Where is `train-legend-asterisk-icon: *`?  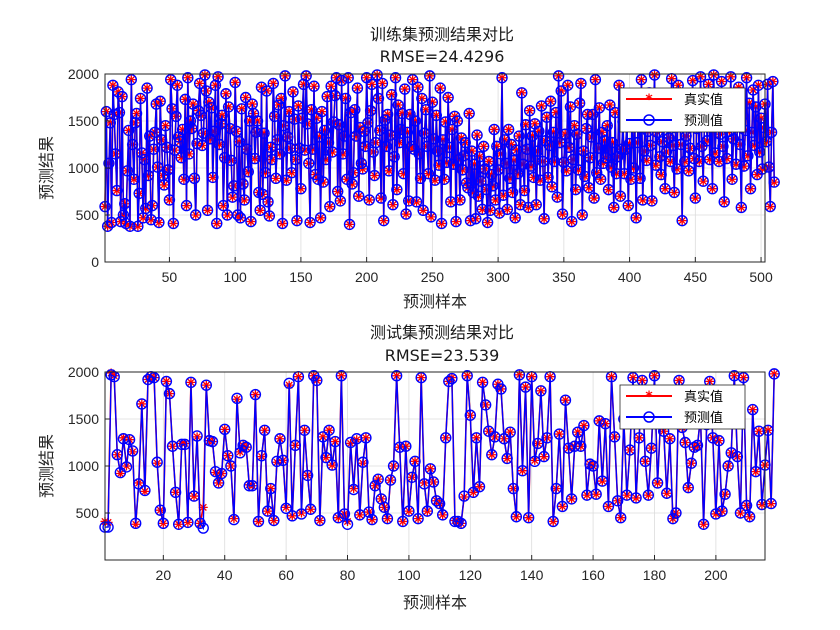 train-legend-asterisk-icon: * is located at coordinates (649, 100).